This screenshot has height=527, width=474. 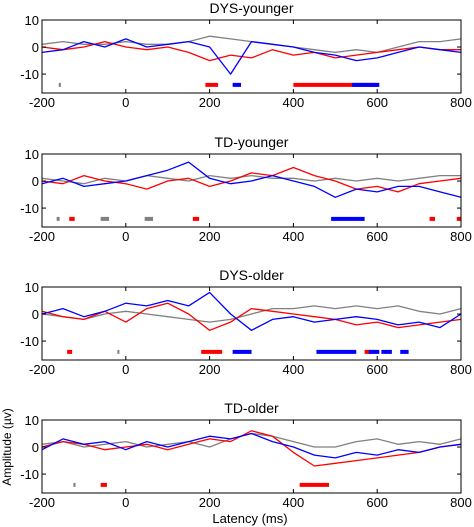 What do you see at coordinates (249, 518) in the screenshot?
I see `x-axis-label: Latency (ms)` at bounding box center [249, 518].